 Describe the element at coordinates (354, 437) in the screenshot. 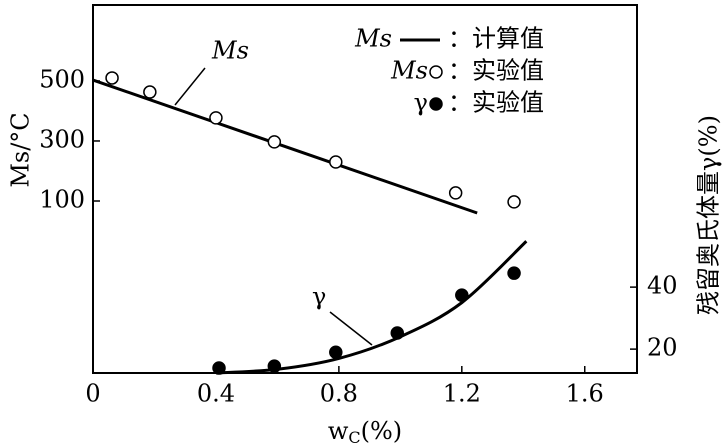

I see `x-title-sub: C` at that location.